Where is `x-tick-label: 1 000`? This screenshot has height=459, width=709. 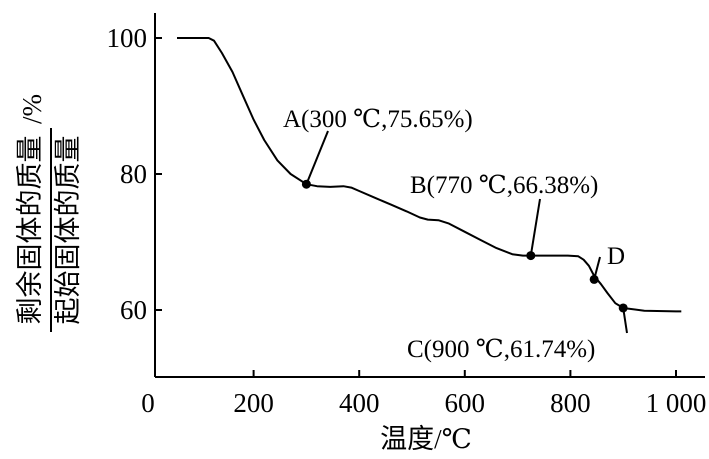 x-tick-label: 1 000 is located at coordinates (676, 403).